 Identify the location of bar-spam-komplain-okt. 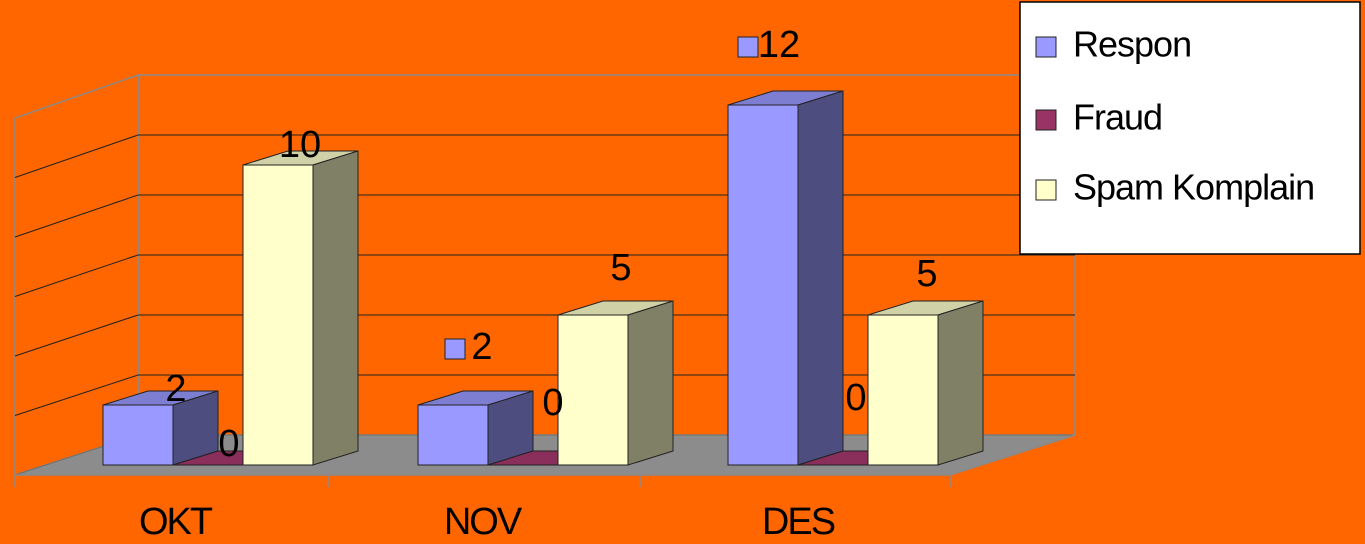
(300, 308).